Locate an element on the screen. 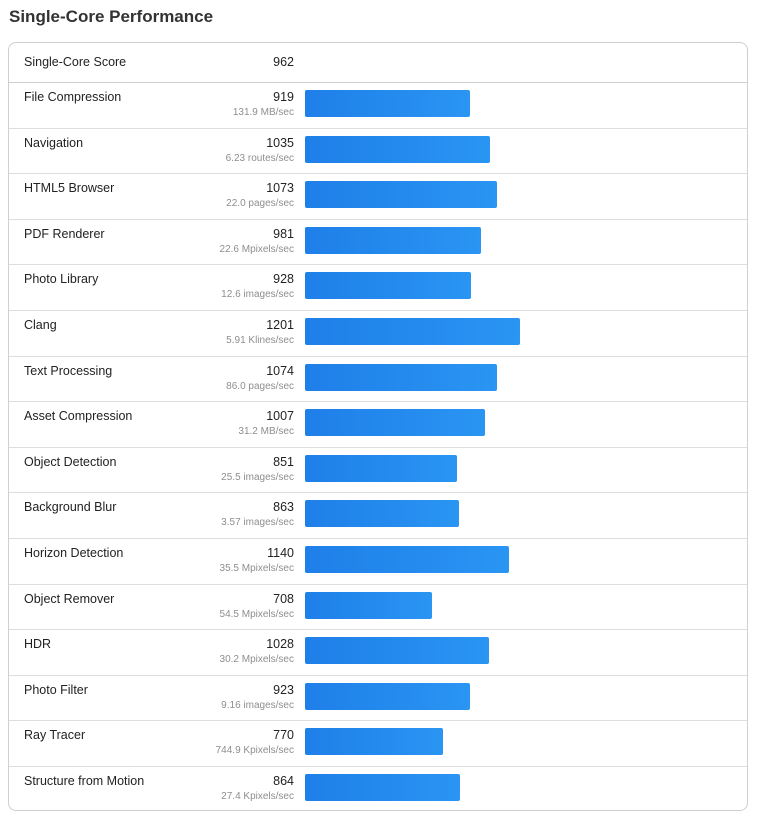  workload-score: 1007 is located at coordinates (280, 416).